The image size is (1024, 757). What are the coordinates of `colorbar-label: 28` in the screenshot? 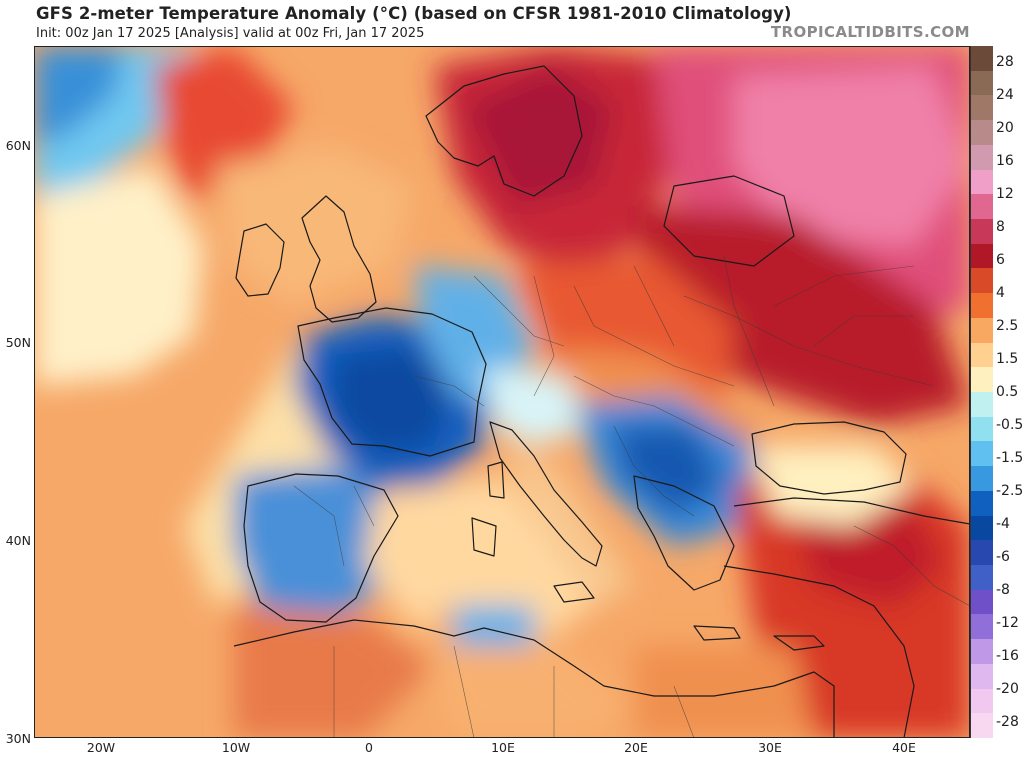 It's located at (1005, 62).